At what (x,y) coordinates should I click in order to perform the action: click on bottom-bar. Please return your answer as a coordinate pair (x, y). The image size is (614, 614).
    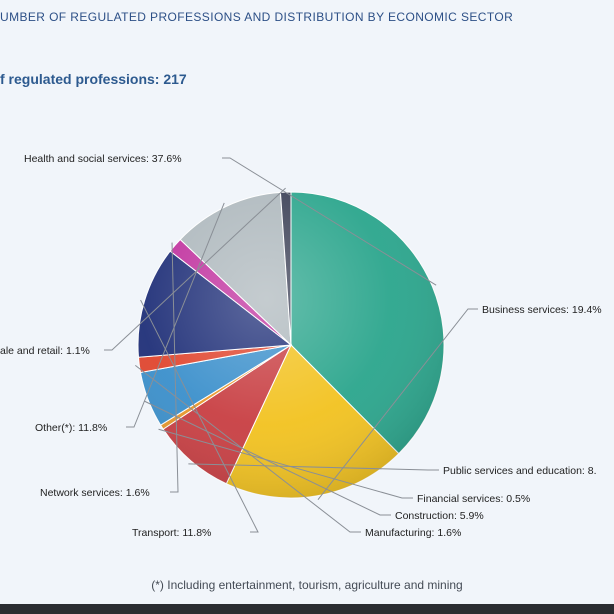
    Looking at the image, I should click on (307, 609).